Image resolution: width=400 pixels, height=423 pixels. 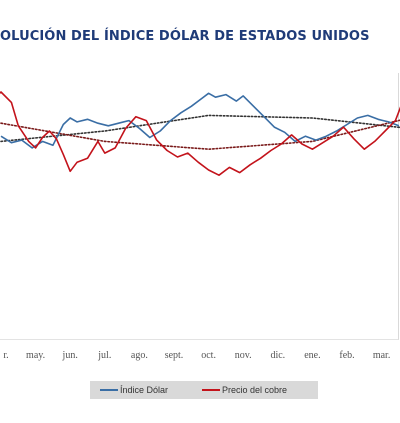 I want to click on x-tick-label: sept., so click(x=174, y=355).